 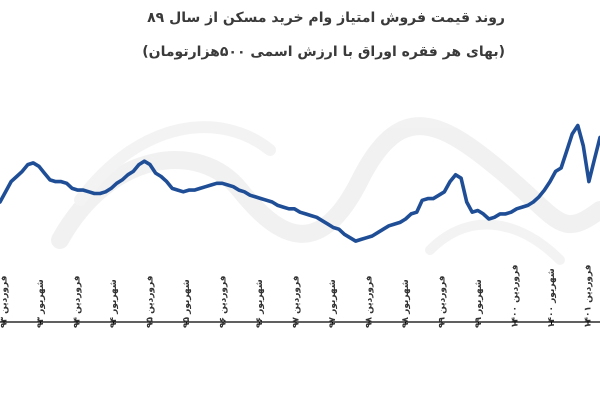 I want to click on x-tick-label: فروردین ۹۴, so click(x=78, y=301).